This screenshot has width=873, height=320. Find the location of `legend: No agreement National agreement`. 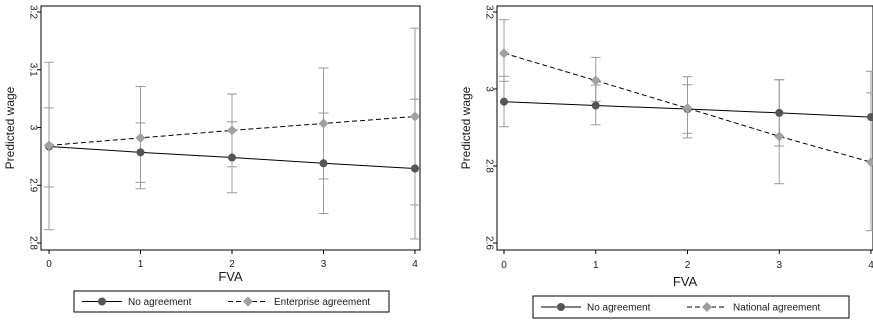

legend: No agreement National agreement is located at coordinates (691, 307).